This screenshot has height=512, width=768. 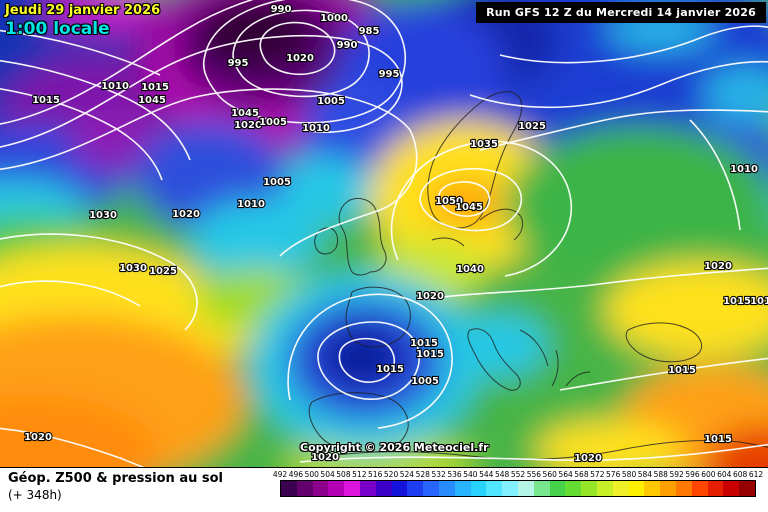 What do you see at coordinates (57, 29) in the screenshot?
I see `time-label: 1:00 locale` at bounding box center [57, 29].